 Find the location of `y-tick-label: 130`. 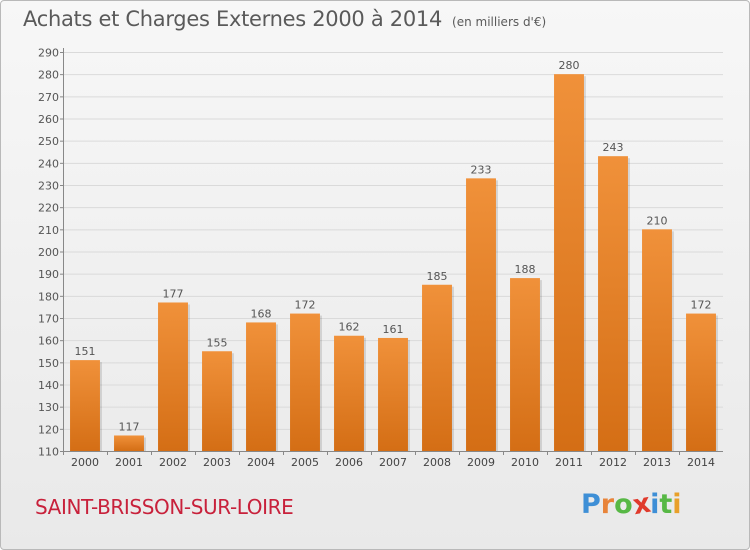

y-tick-label: 130 is located at coordinates (48, 407).